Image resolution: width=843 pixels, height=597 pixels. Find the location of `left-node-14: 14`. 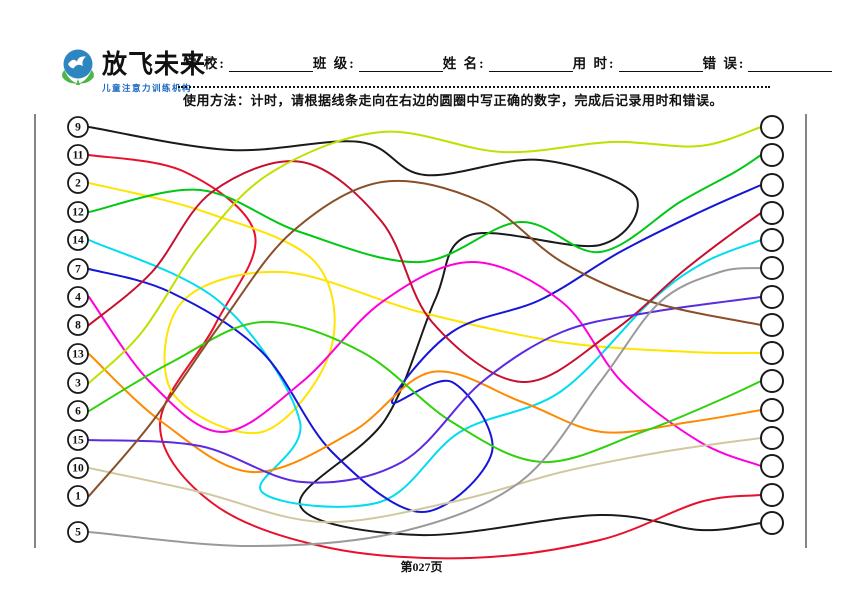

left-node-14: 14 is located at coordinates (78, 240).